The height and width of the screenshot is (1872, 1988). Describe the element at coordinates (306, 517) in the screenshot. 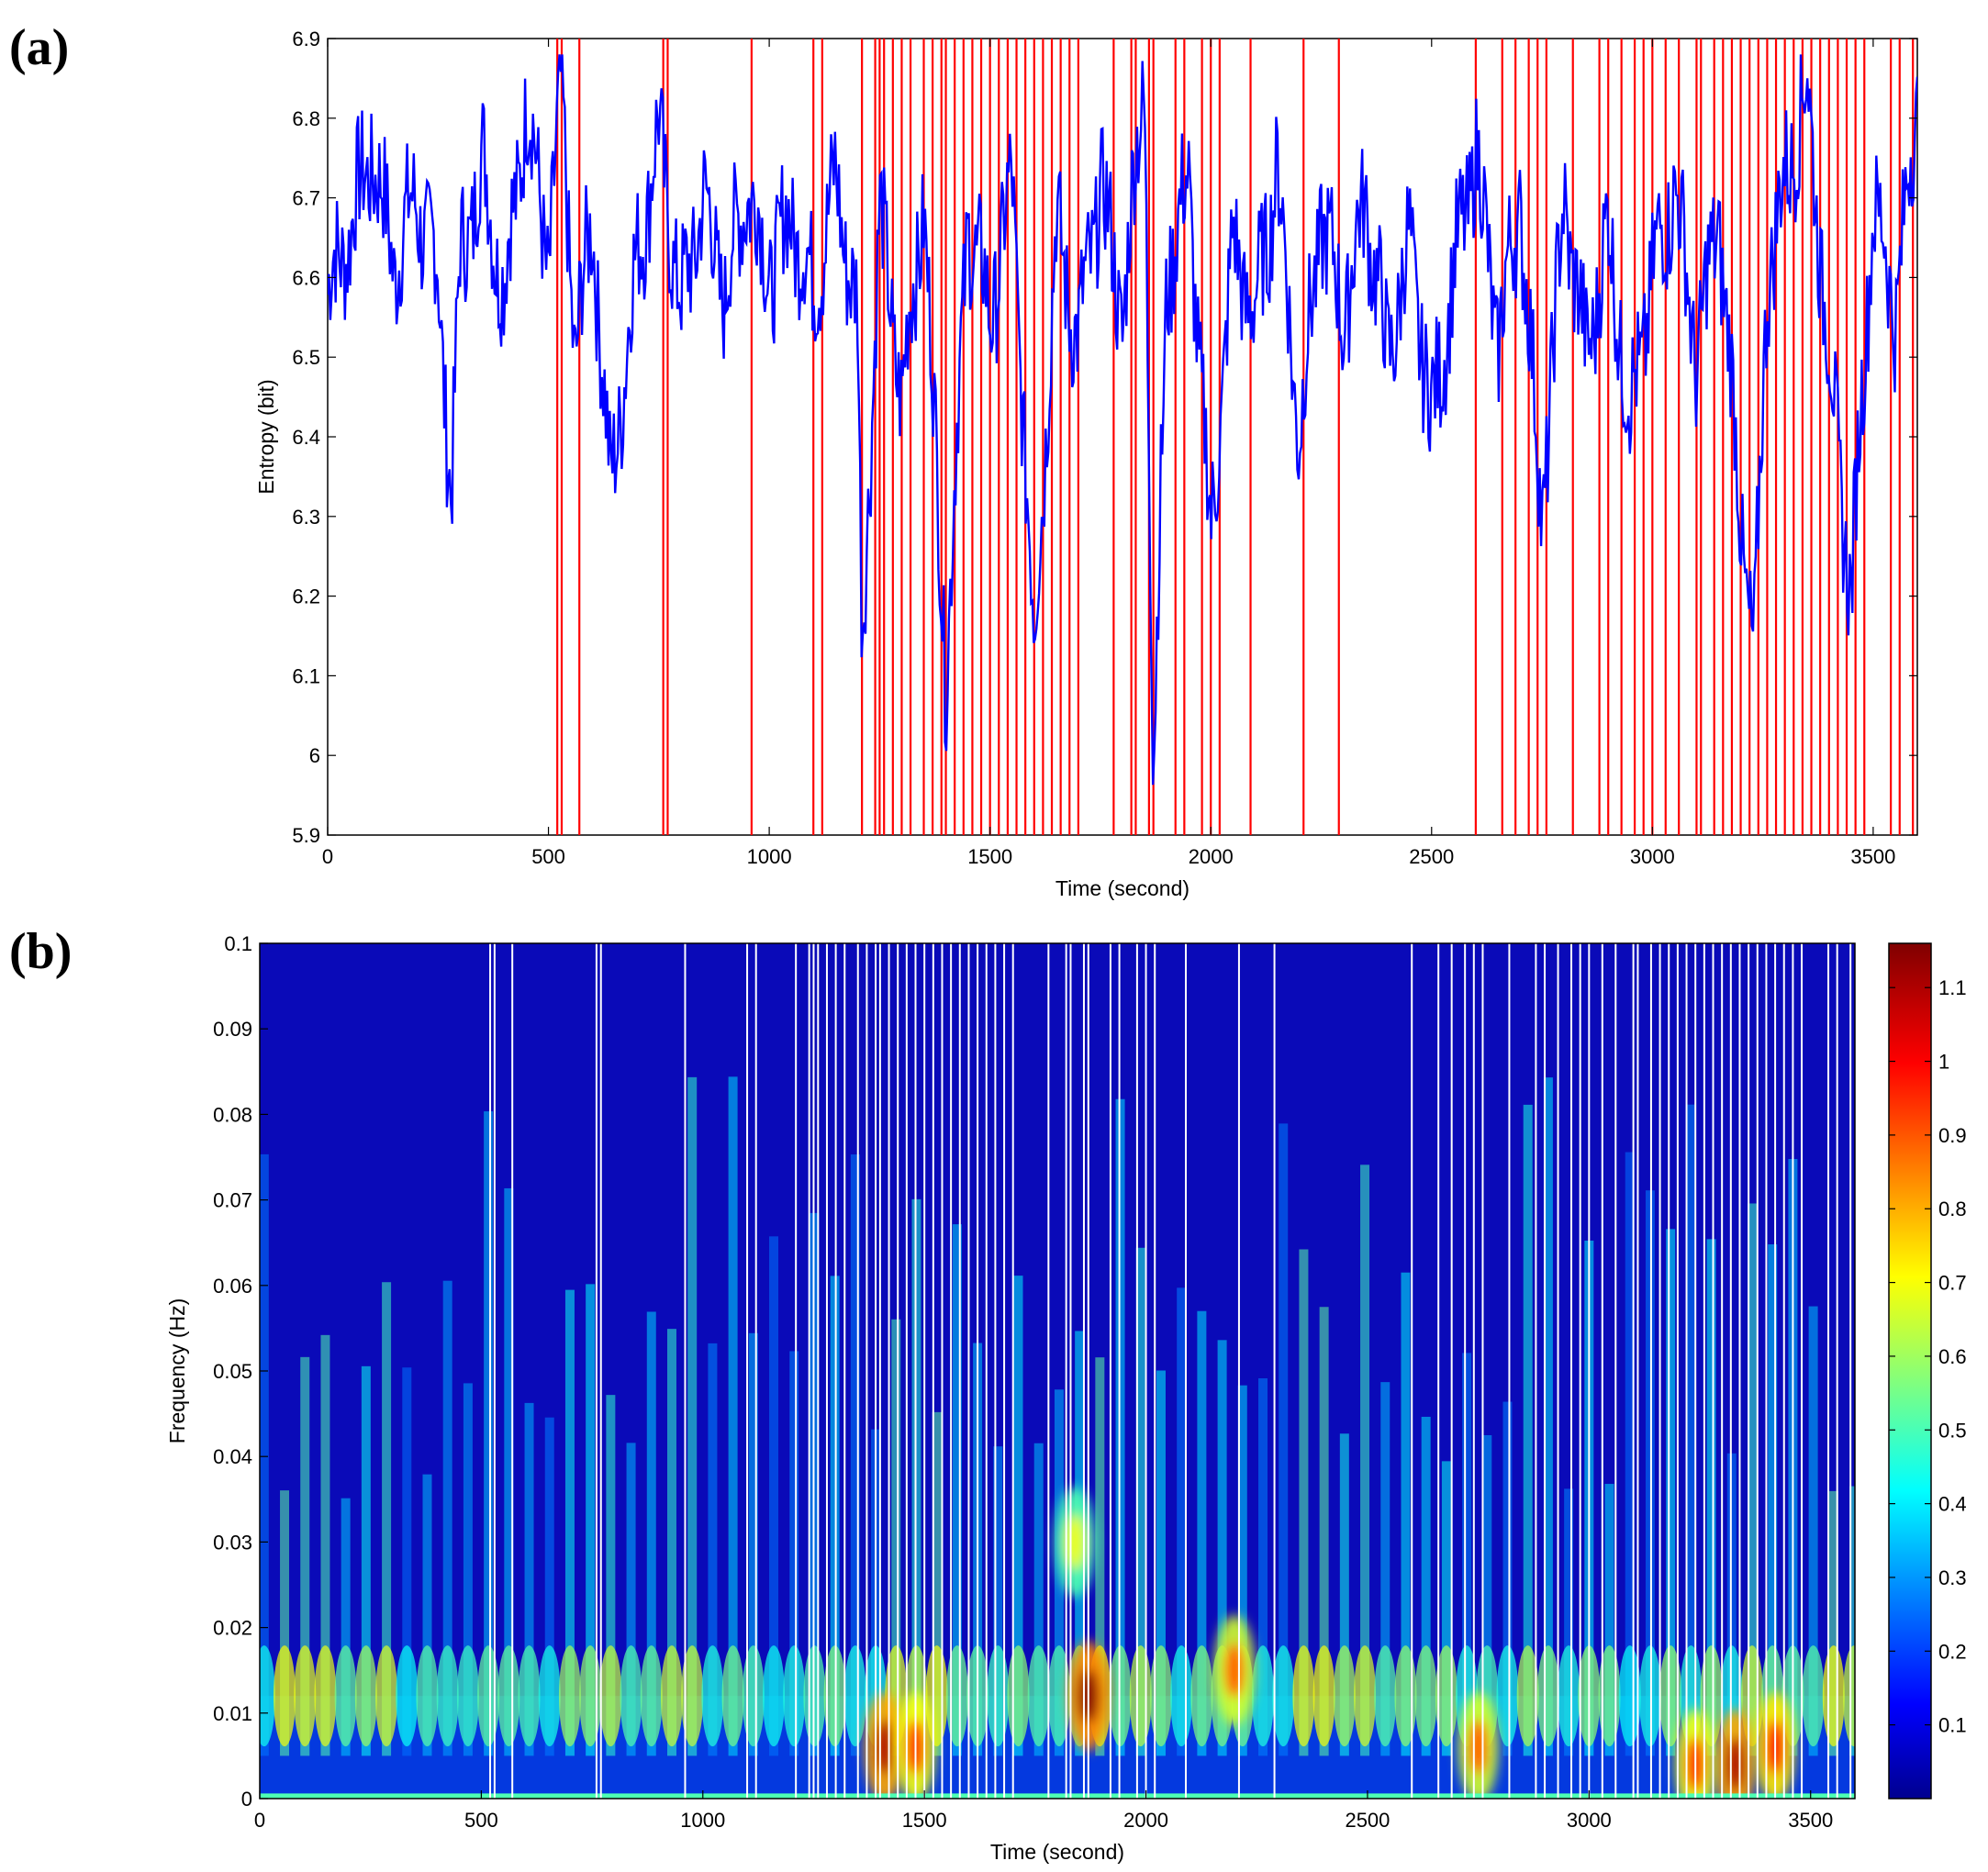

I see `y-tick-label-a: 6.3` at that location.